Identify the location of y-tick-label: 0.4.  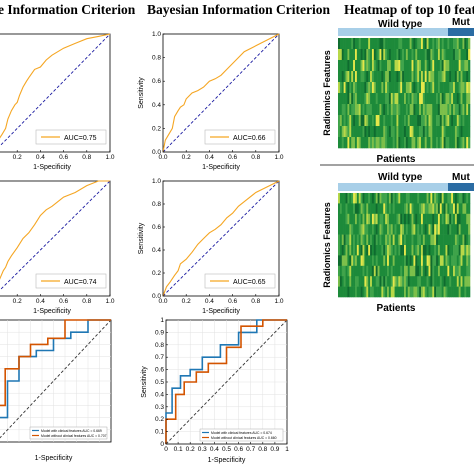
(156, 250).